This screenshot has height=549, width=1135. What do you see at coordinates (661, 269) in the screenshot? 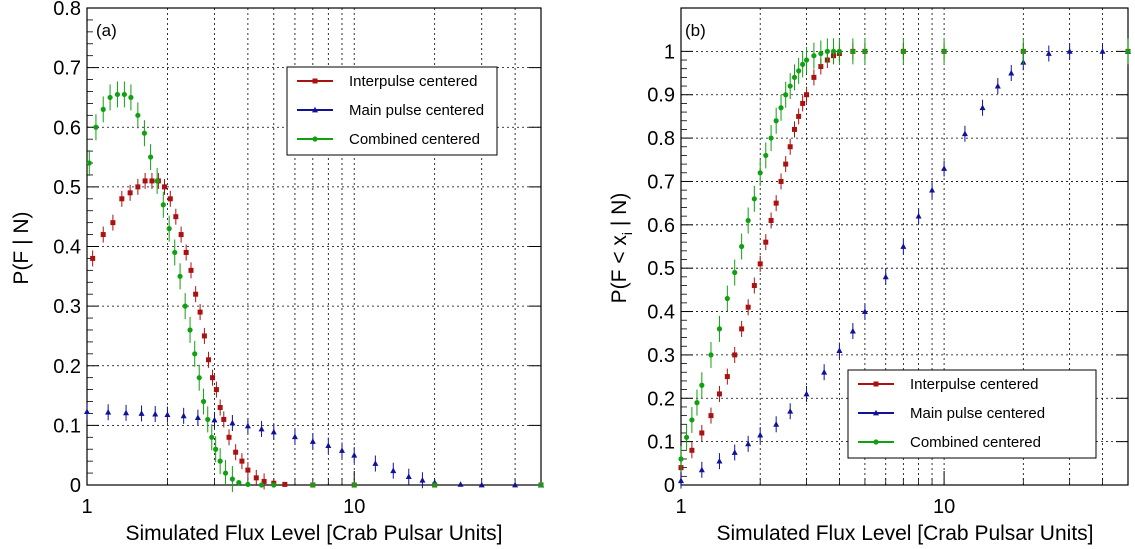
I see `y-tick-label: 0.5` at bounding box center [661, 269].